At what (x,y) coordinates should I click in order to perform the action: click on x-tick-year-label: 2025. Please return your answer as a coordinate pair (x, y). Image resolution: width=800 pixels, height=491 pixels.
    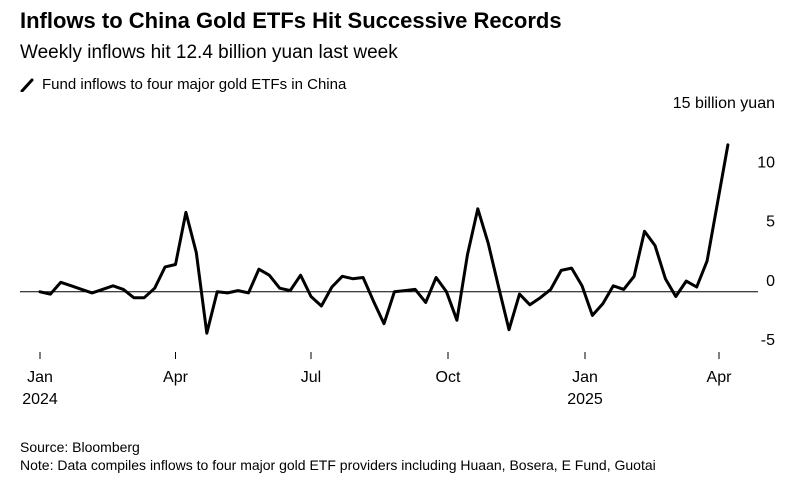
    Looking at the image, I should click on (585, 399).